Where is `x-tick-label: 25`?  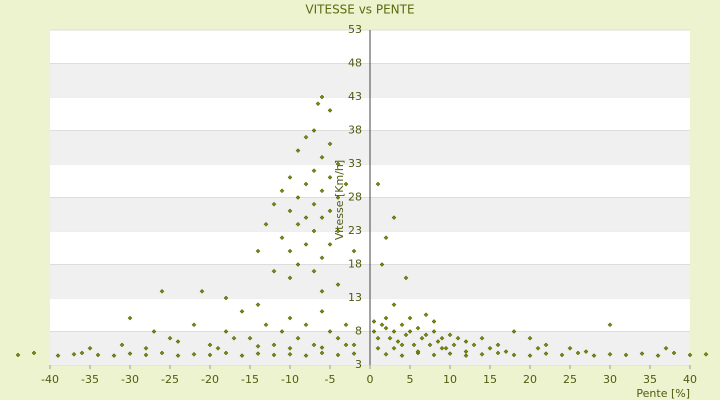 x-tick-label: 25 is located at coordinates (570, 379).